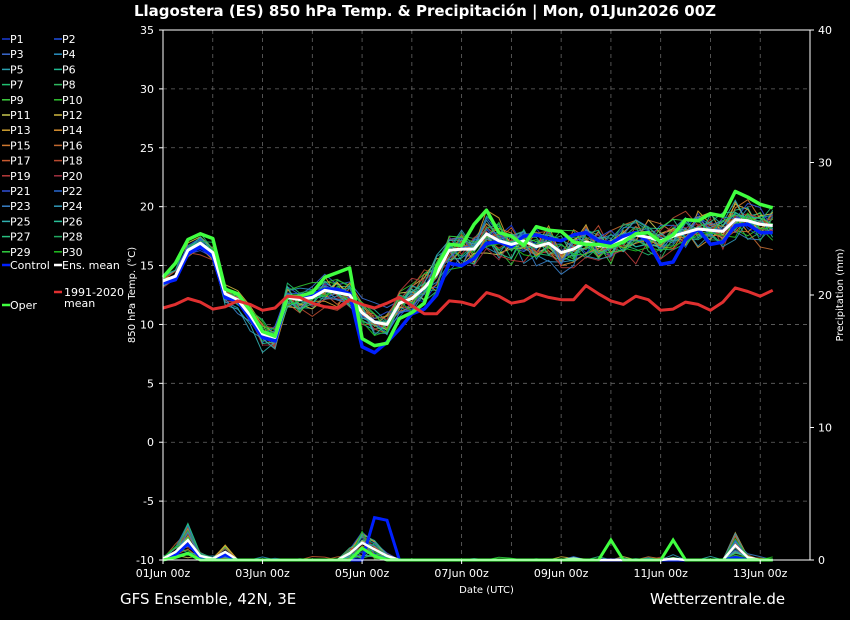 This screenshot has height=620, width=850. I want to click on member-precip-p10, so click(467, 546).